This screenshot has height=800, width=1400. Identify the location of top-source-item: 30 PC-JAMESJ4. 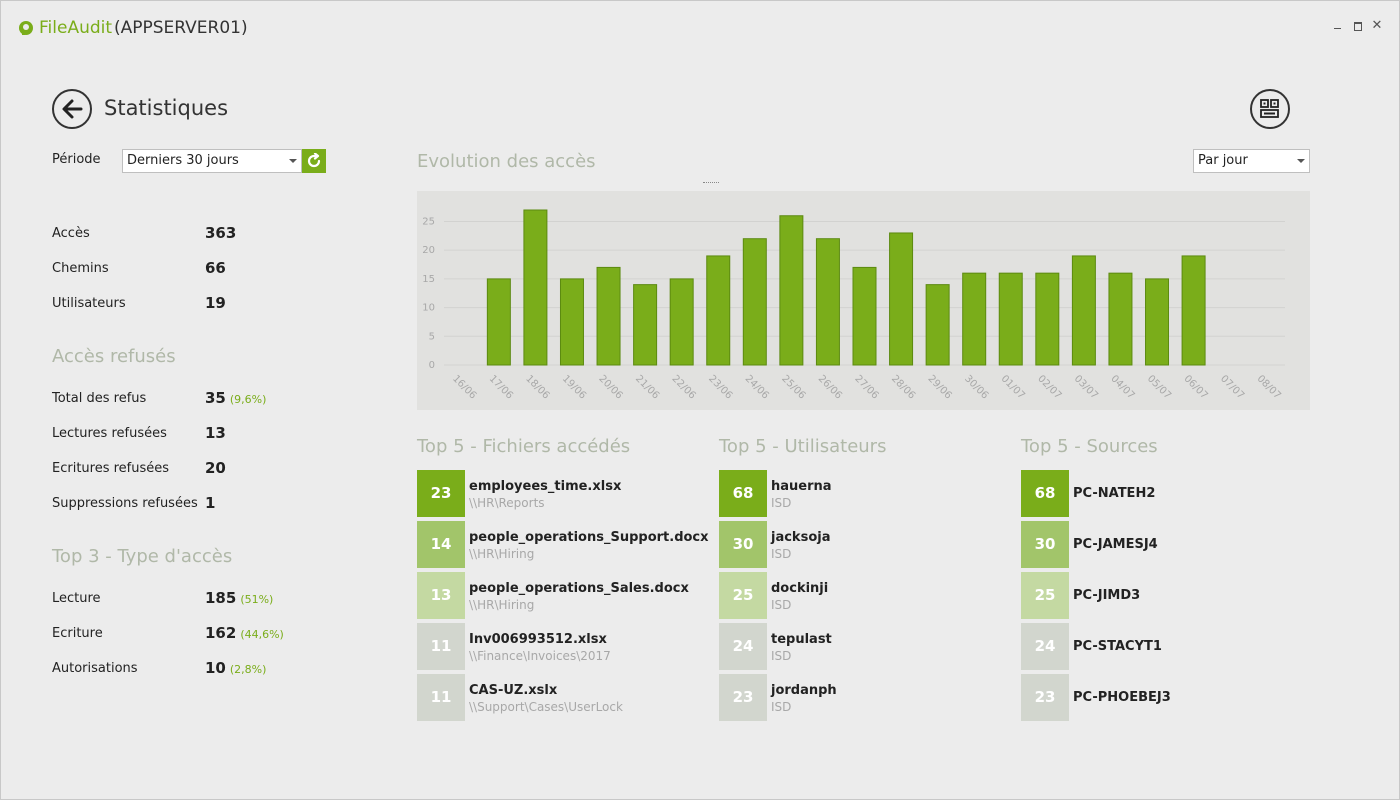
(1166, 544).